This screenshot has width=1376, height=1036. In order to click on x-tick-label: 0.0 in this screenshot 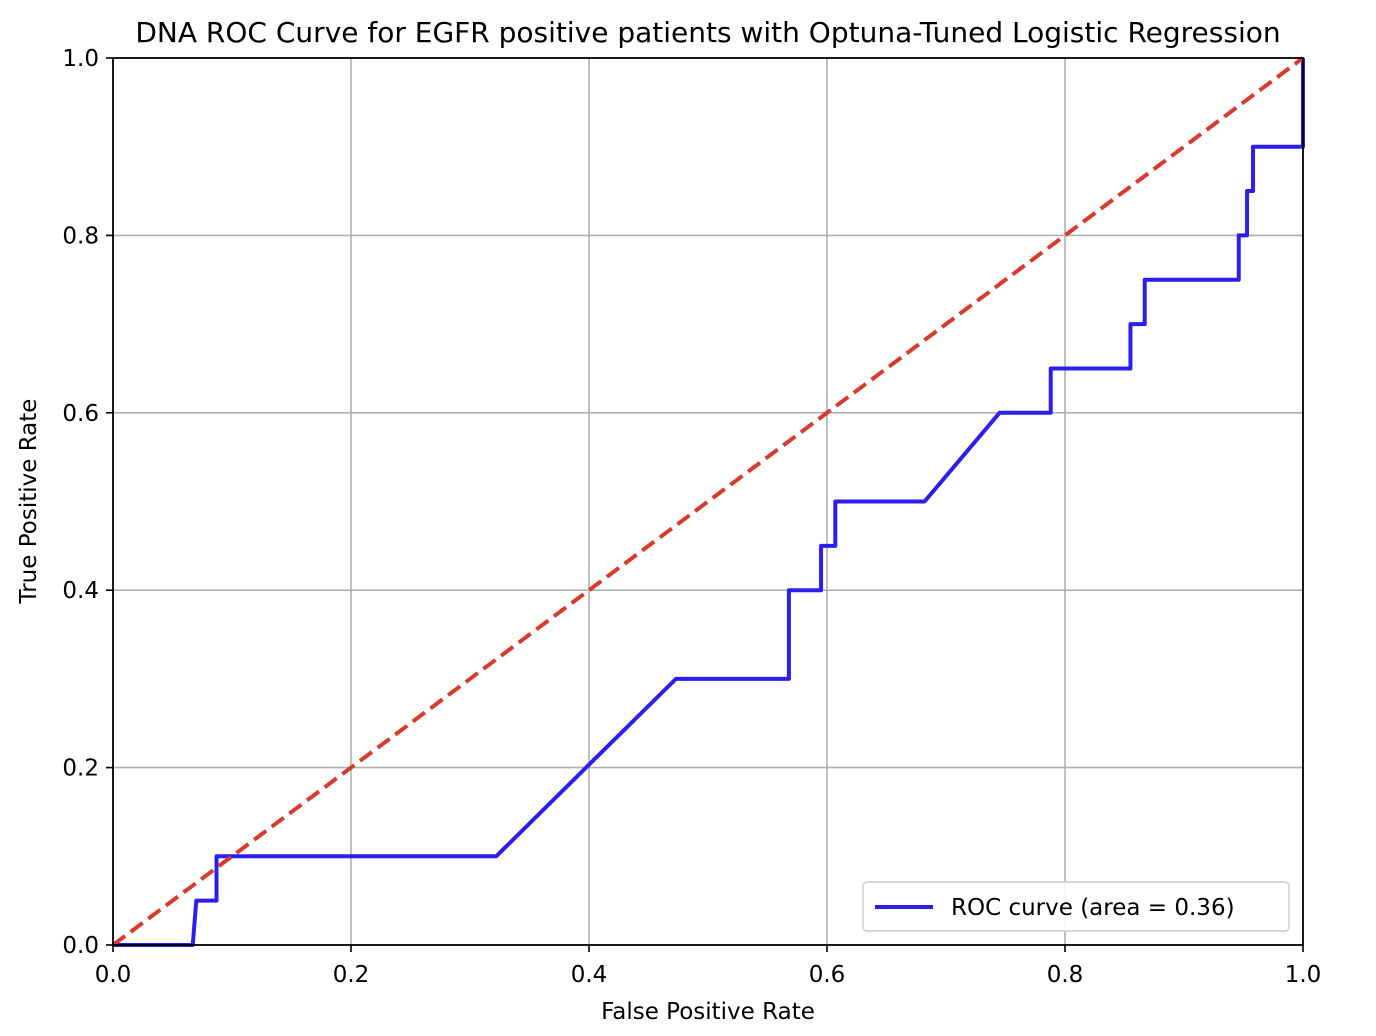, I will do `click(113, 975)`.